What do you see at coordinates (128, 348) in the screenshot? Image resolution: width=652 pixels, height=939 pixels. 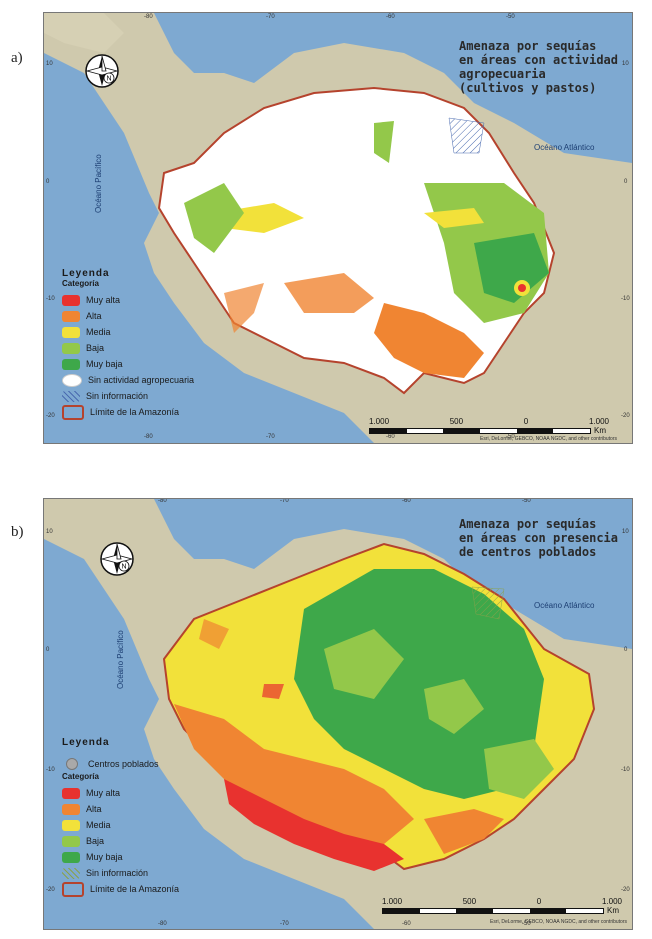 I see `legend-a-item-baja: Baja` at bounding box center [128, 348].